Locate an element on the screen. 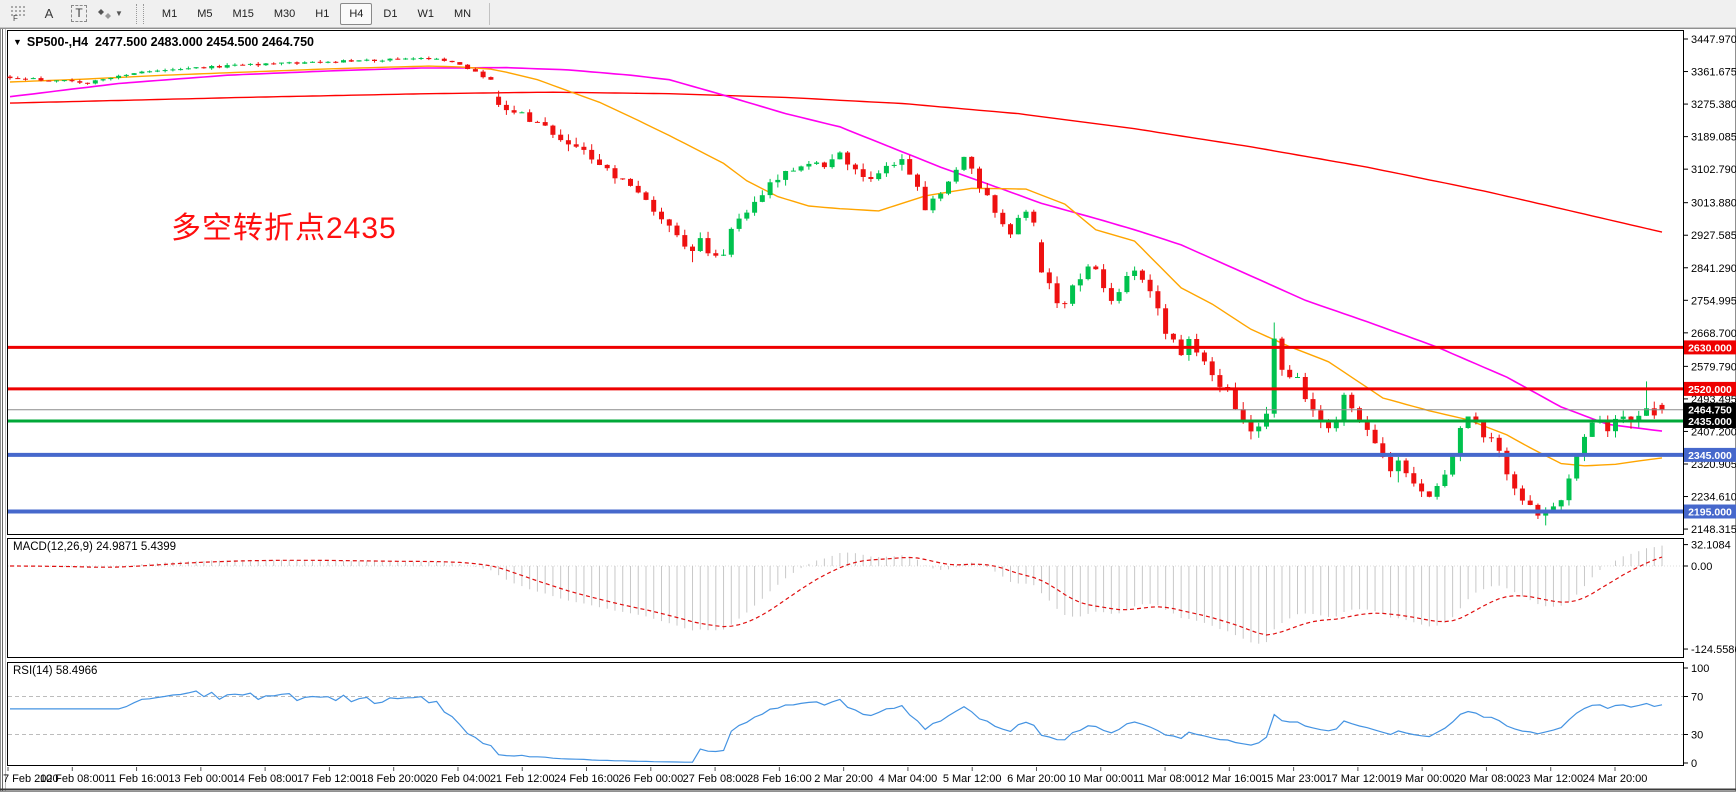  svg-text: 2668.700 is located at coordinates (1713, 334).